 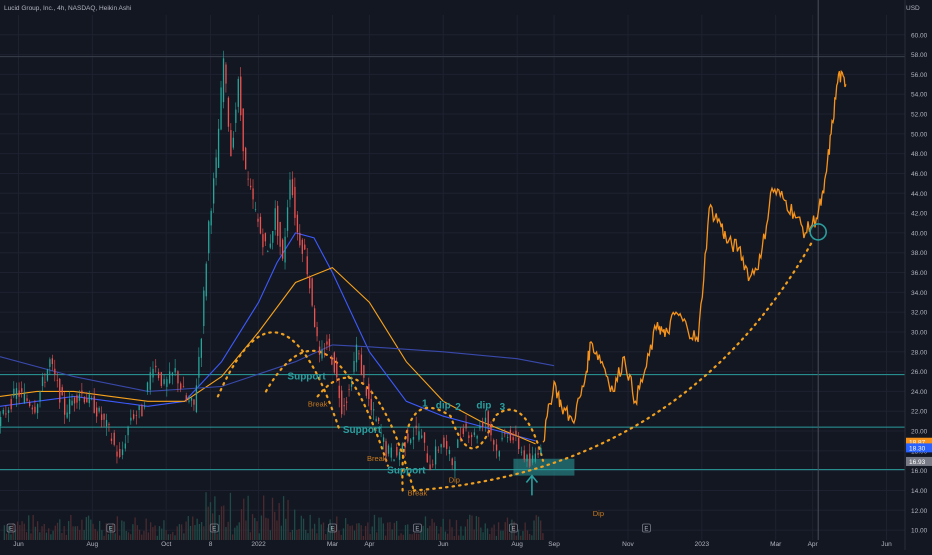 What do you see at coordinates (473, 449) in the screenshot?
I see `dotted-cup-handle` at bounding box center [473, 449].